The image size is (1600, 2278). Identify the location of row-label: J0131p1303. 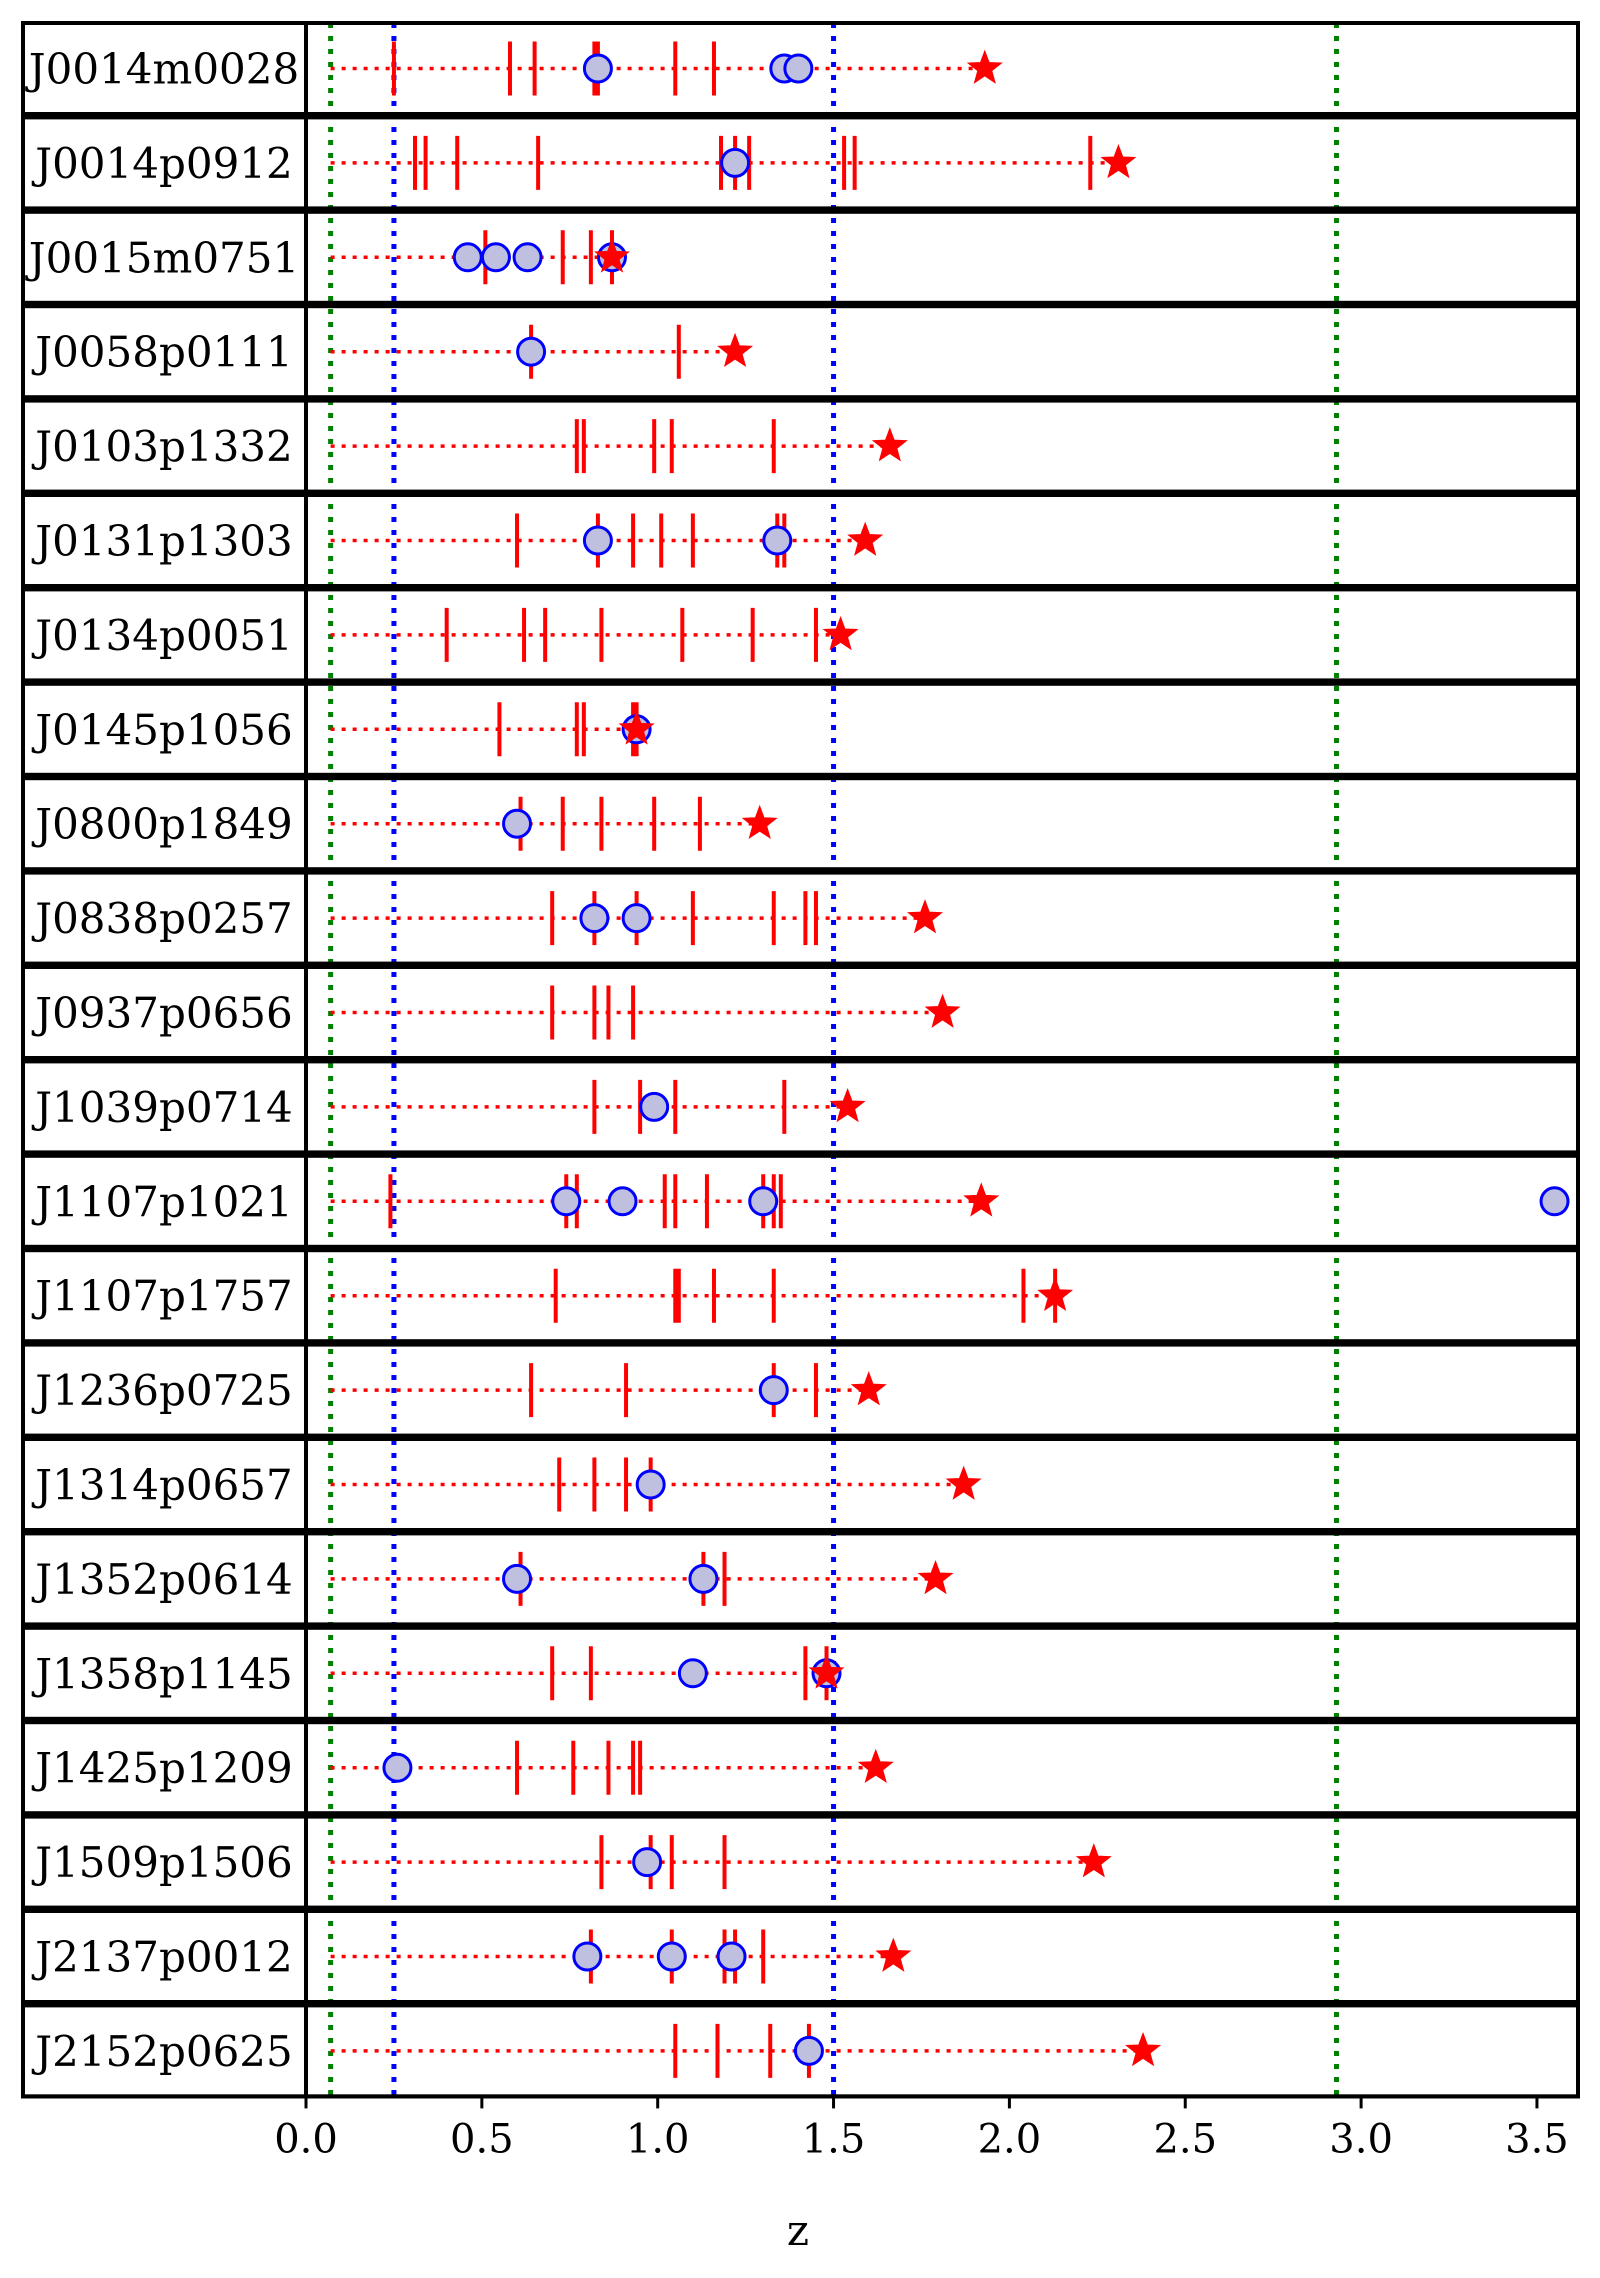
(162, 541).